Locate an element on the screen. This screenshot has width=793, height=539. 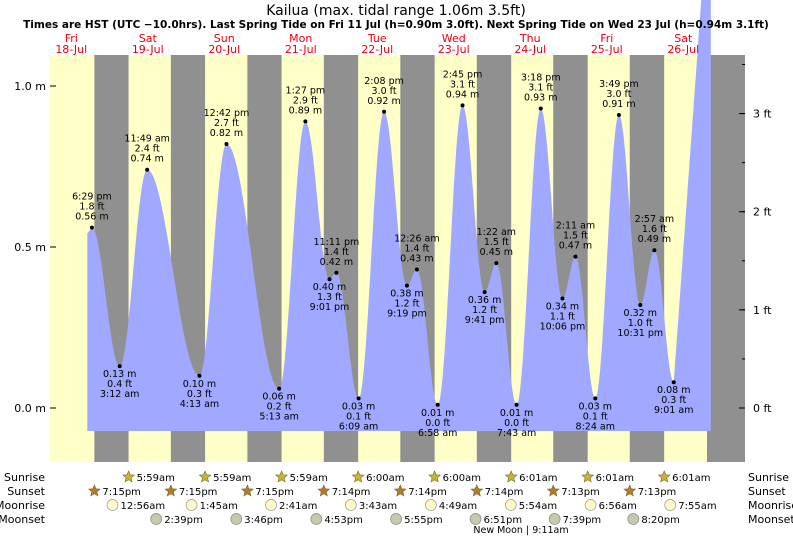
tide-label: 6:29 pm is located at coordinates (92, 197).